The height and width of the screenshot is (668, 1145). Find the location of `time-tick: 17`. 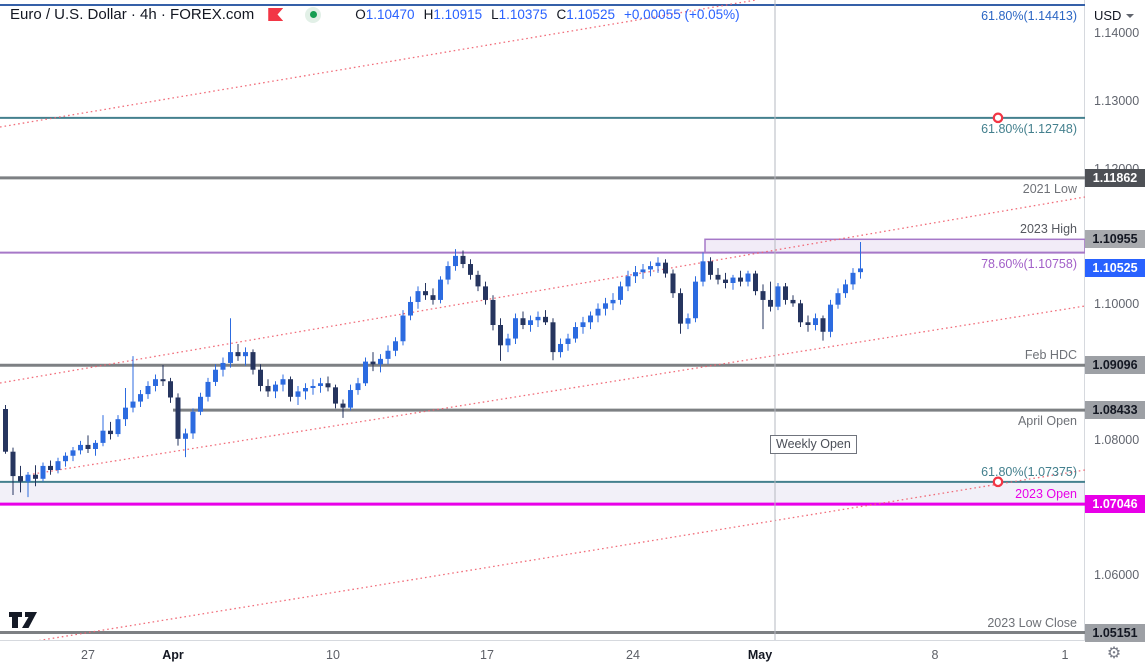

time-tick: 17 is located at coordinates (487, 655).